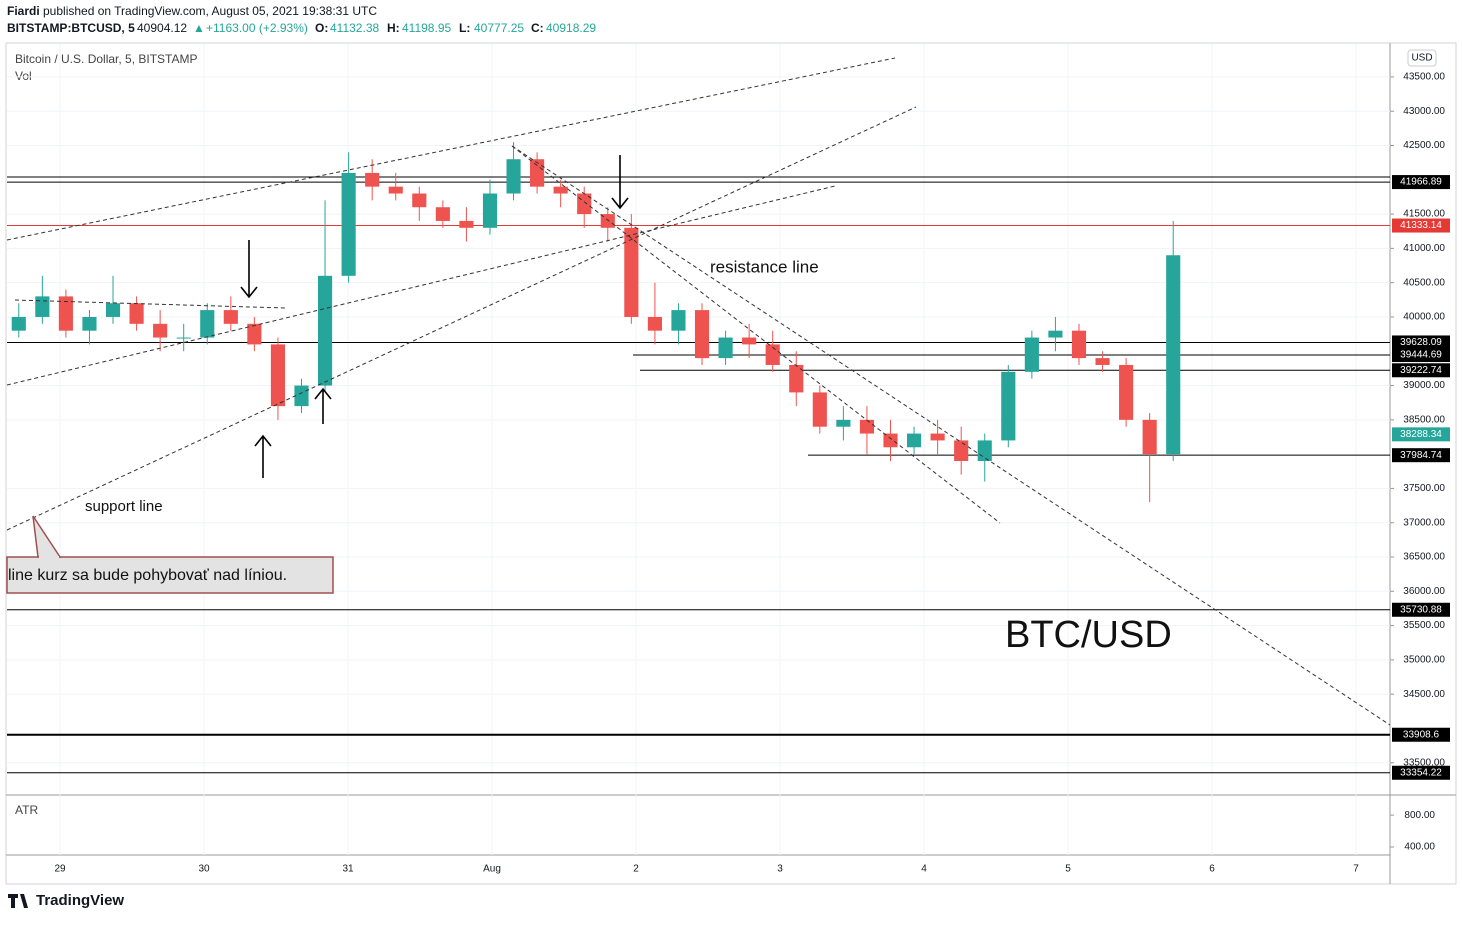  I want to click on y-tick-label: 42500.00, so click(1424, 145).